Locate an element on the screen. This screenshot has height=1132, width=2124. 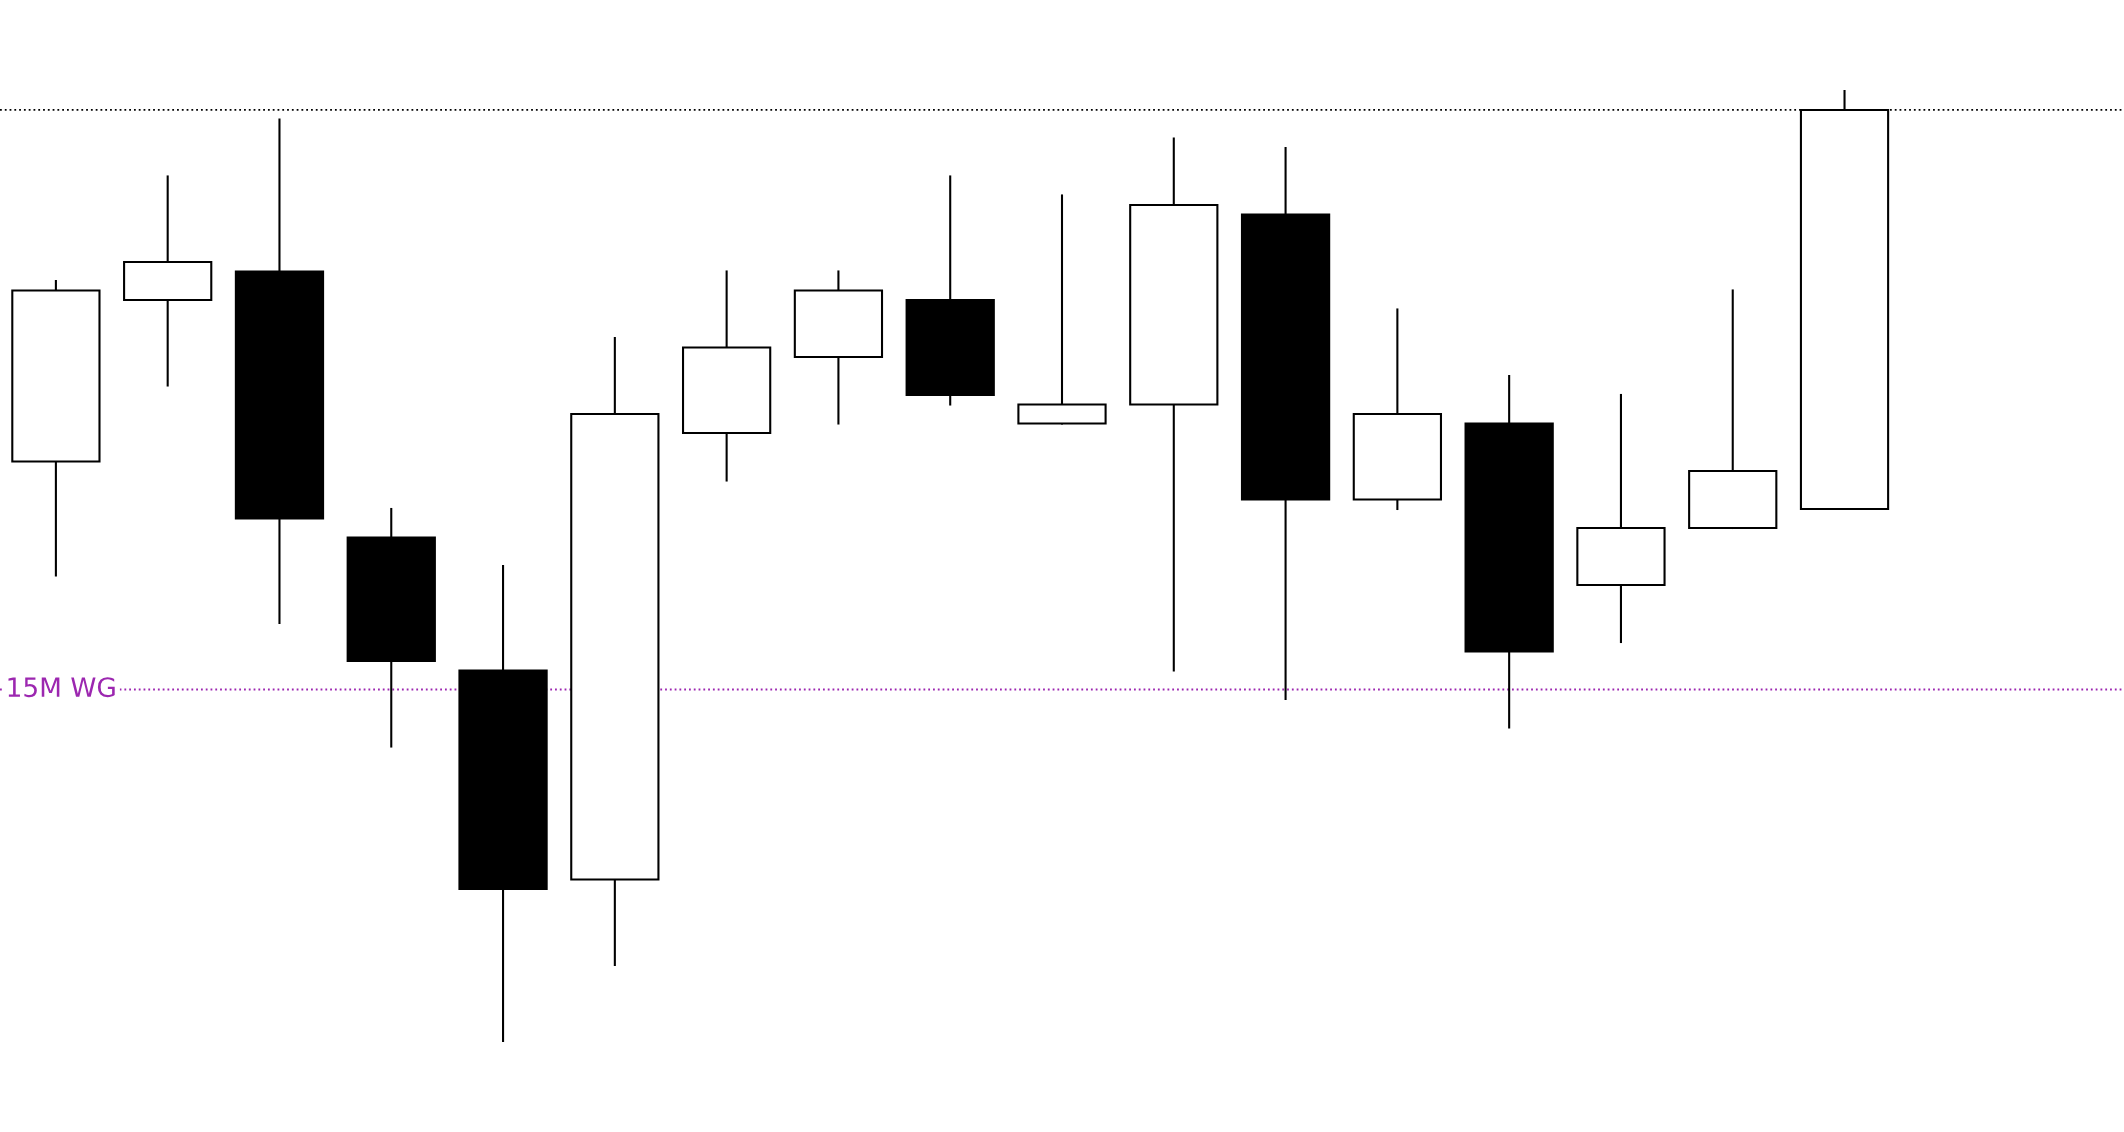
candlestick is located at coordinates (1062, 309).